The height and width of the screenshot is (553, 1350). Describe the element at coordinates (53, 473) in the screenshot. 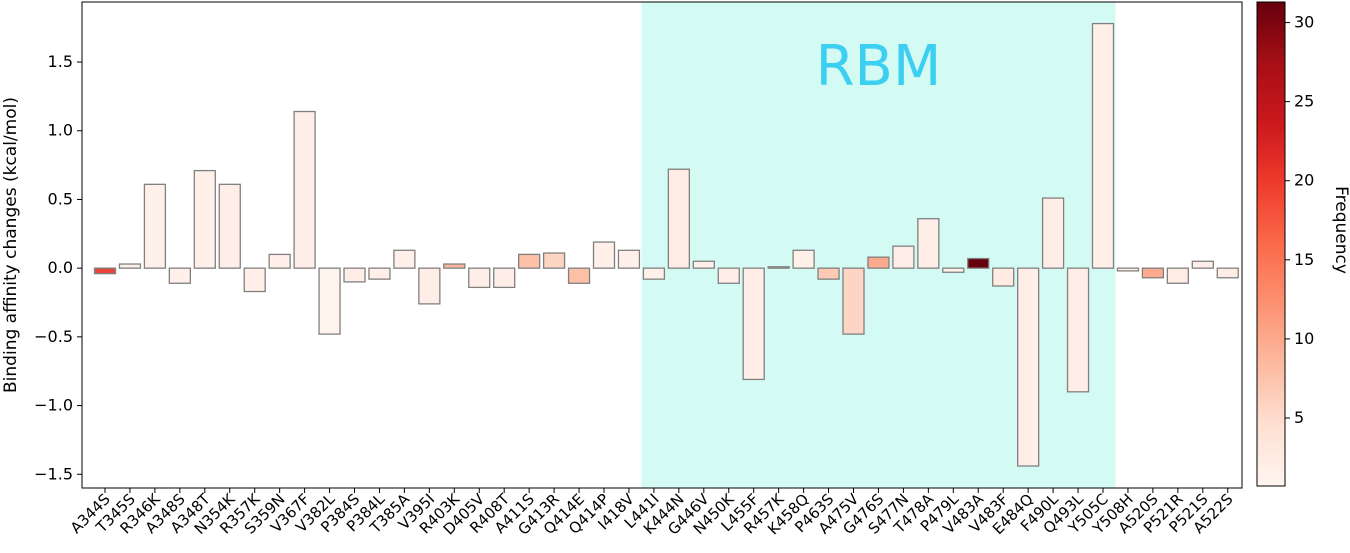

I see `y-tick-label: −1.5` at that location.